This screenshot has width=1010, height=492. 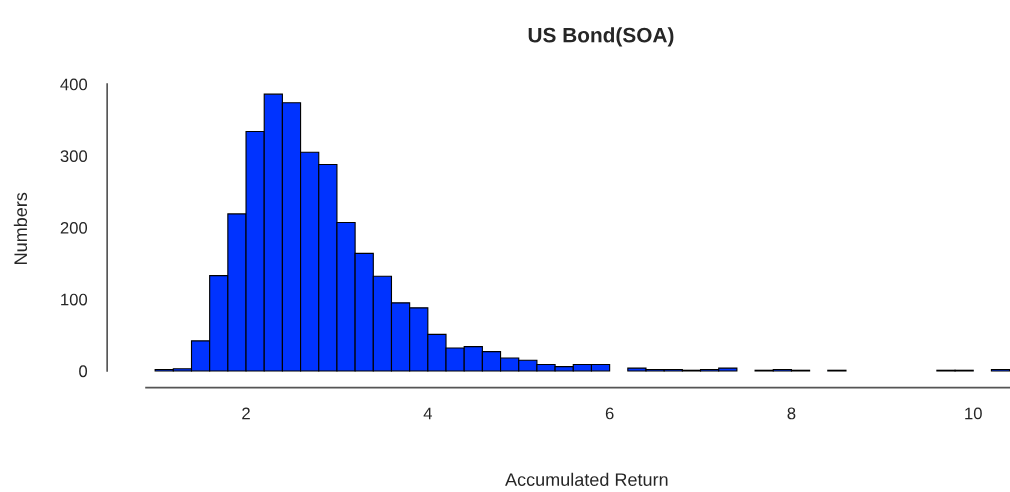 What do you see at coordinates (20, 228) in the screenshot?
I see `y-axis-title: Numbers` at bounding box center [20, 228].